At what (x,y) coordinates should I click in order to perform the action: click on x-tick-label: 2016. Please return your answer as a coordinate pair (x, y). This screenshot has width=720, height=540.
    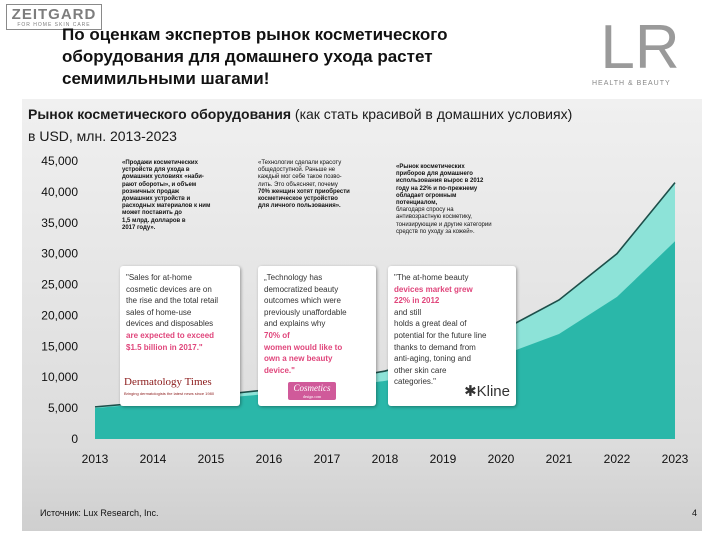
    Looking at the image, I should click on (269, 459).